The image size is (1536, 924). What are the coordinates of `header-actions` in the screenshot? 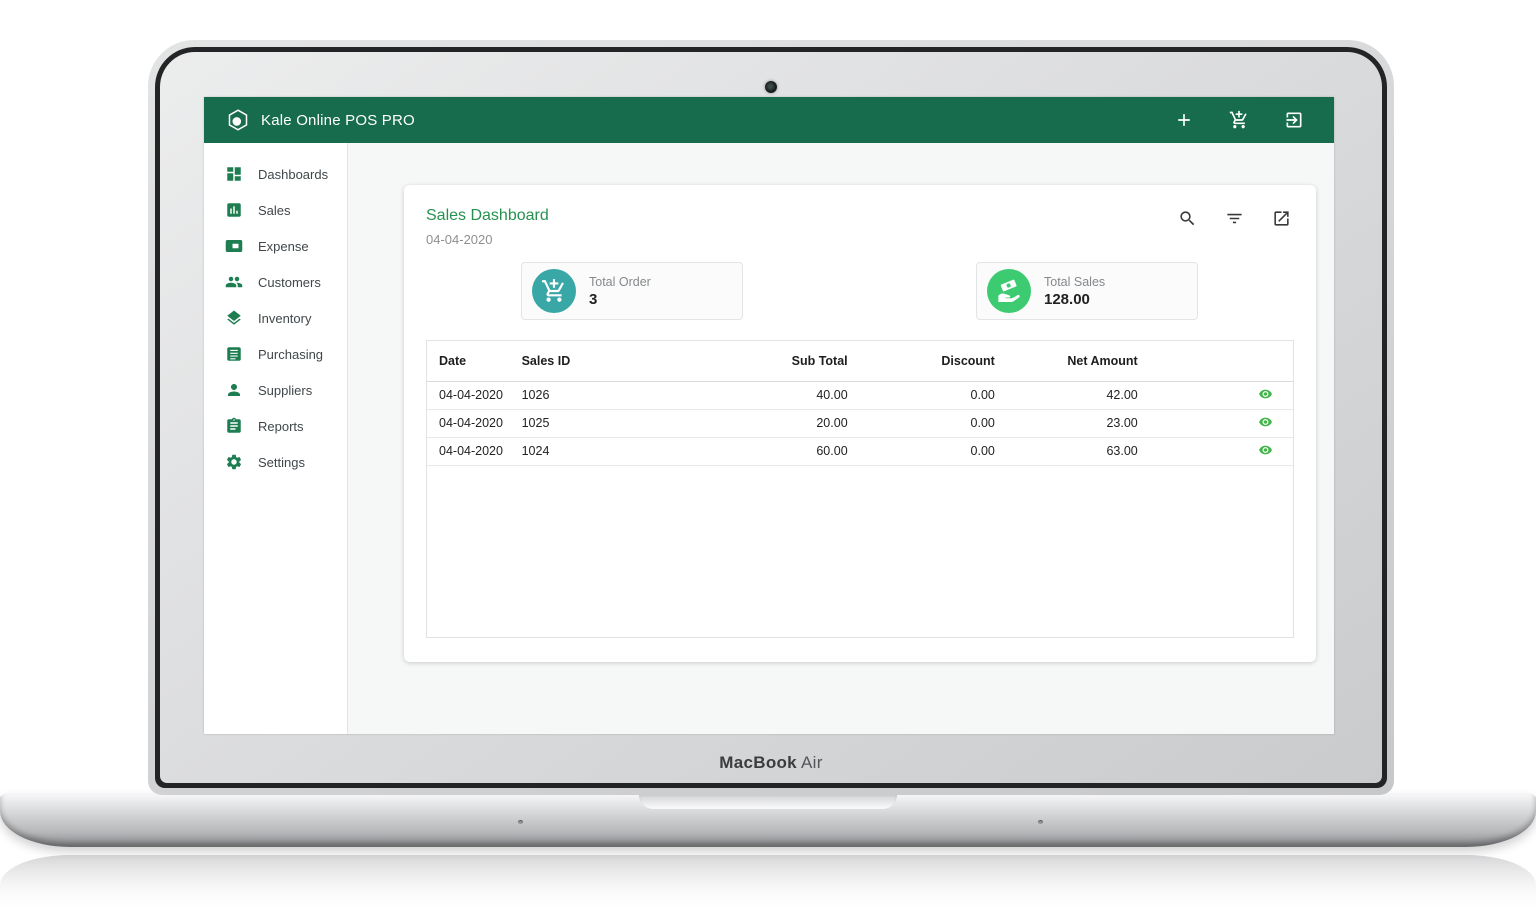 It's located at (1239, 120).